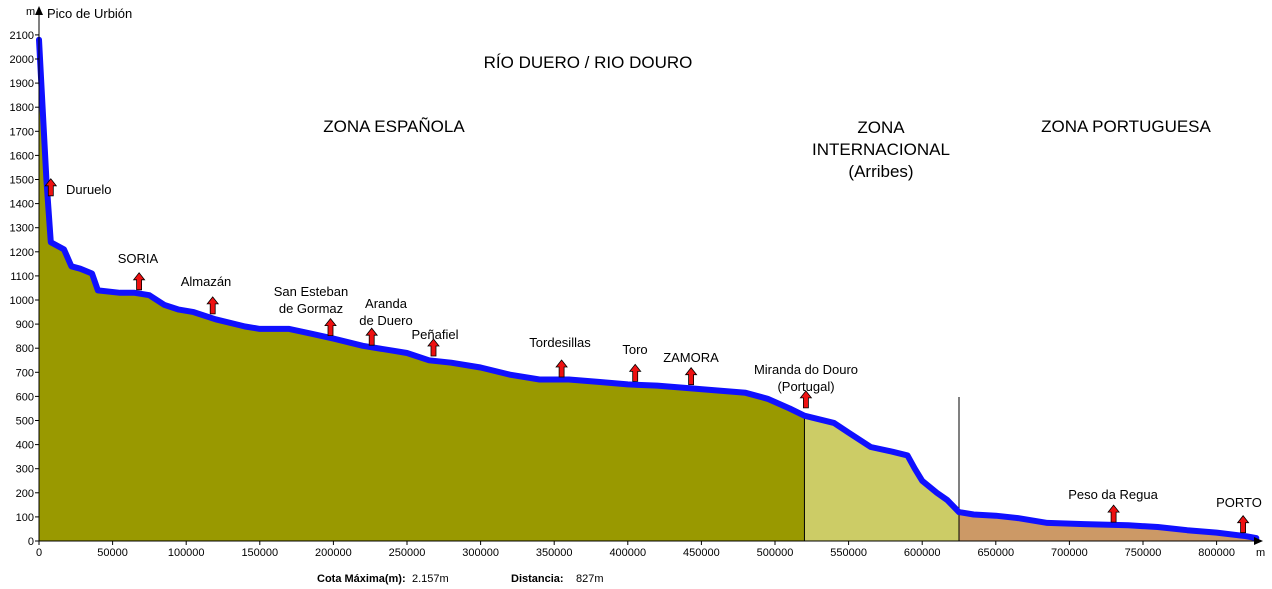 This screenshot has width=1272, height=589. Describe the element at coordinates (25, 494) in the screenshot. I see `y-tick-label: 200` at that location.